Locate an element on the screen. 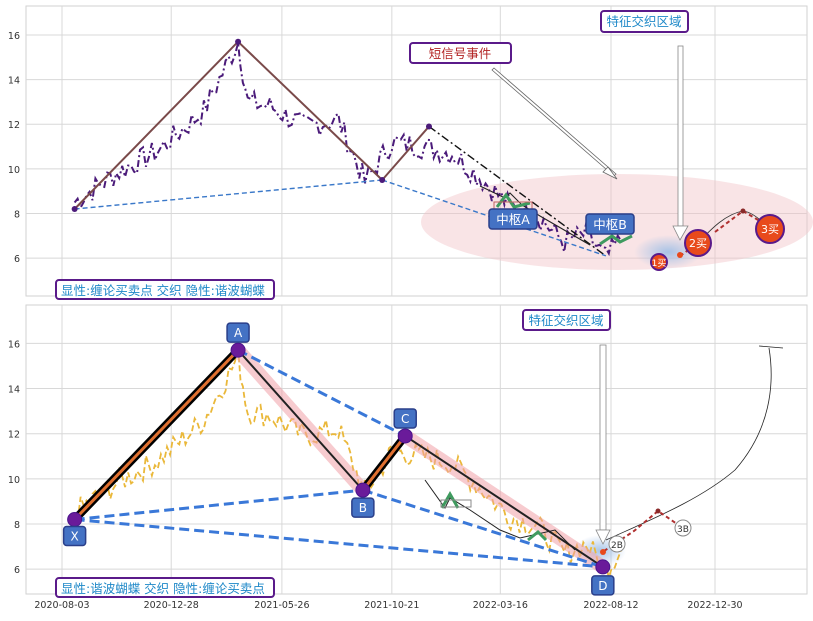 This screenshot has height=621, width=813. x-tick-label: 2021-05-26 is located at coordinates (281, 605).